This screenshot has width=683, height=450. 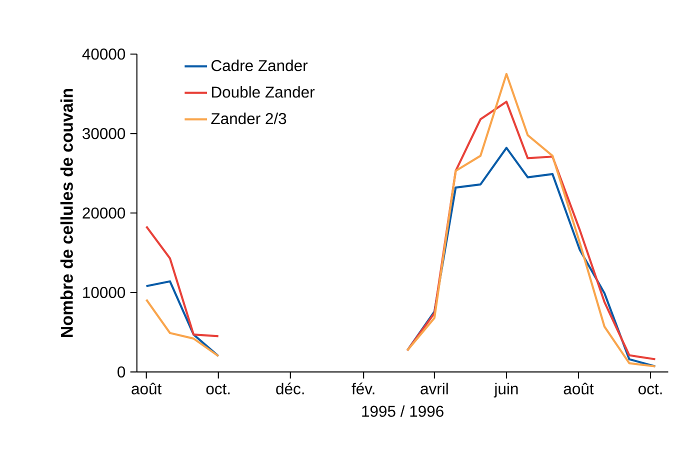 I want to click on x-tick-label: juin, so click(x=506, y=390).